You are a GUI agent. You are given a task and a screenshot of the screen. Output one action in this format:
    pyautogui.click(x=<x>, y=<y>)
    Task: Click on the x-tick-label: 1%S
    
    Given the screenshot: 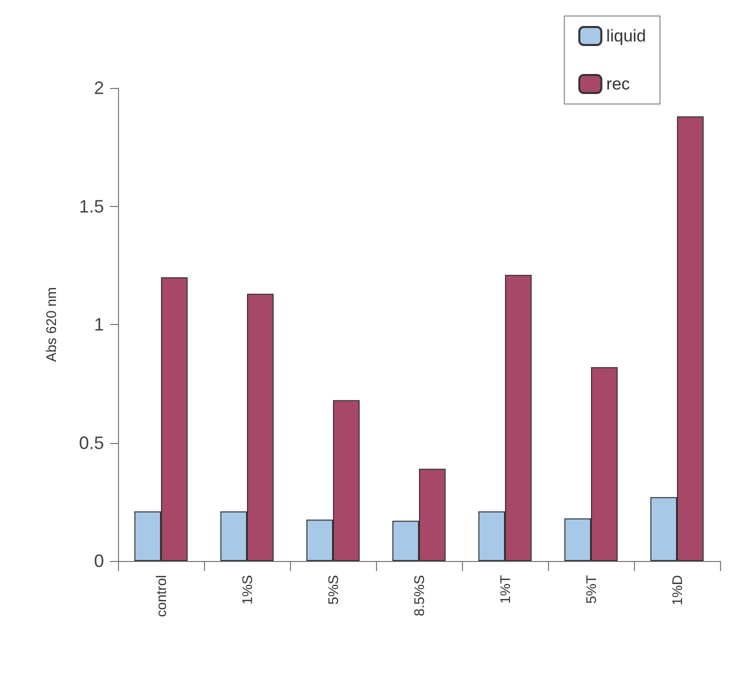 What is the action you would take?
    pyautogui.click(x=247, y=590)
    